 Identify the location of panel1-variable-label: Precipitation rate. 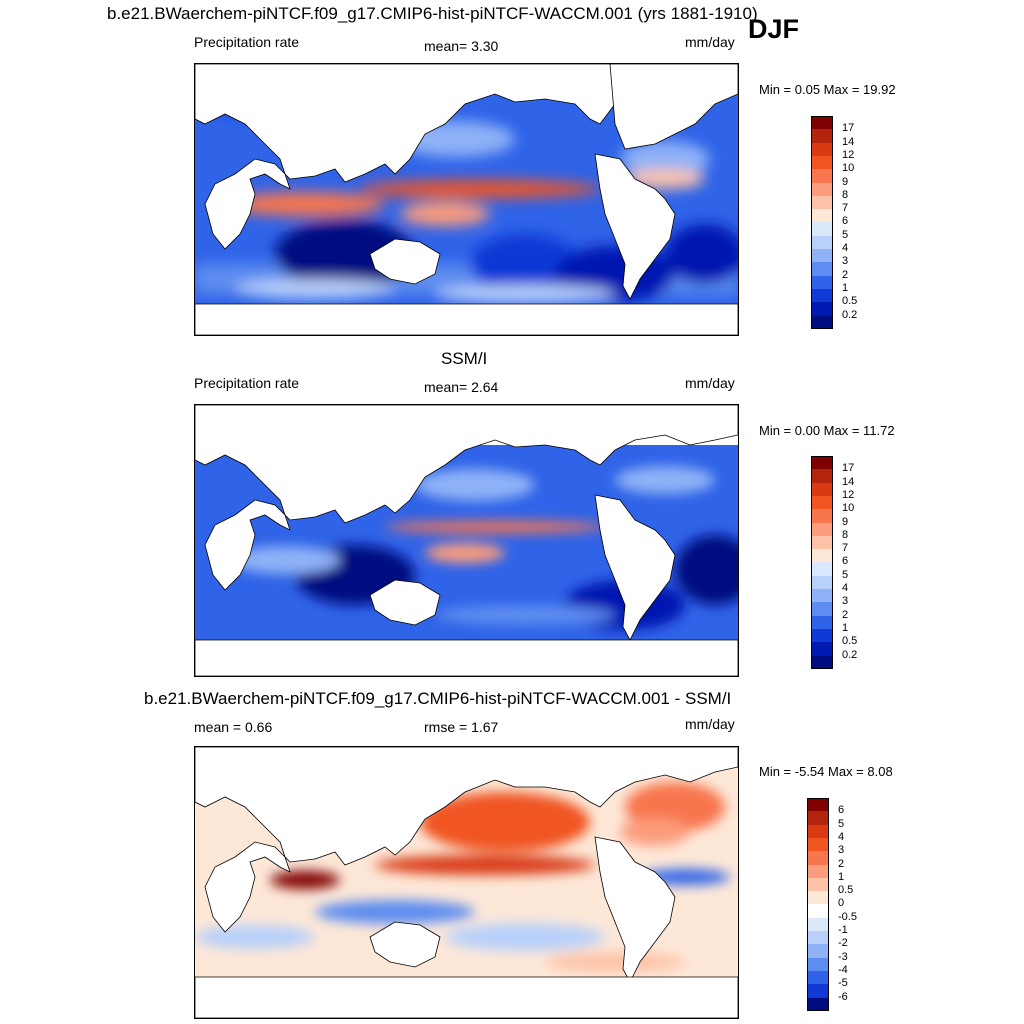
(247, 42).